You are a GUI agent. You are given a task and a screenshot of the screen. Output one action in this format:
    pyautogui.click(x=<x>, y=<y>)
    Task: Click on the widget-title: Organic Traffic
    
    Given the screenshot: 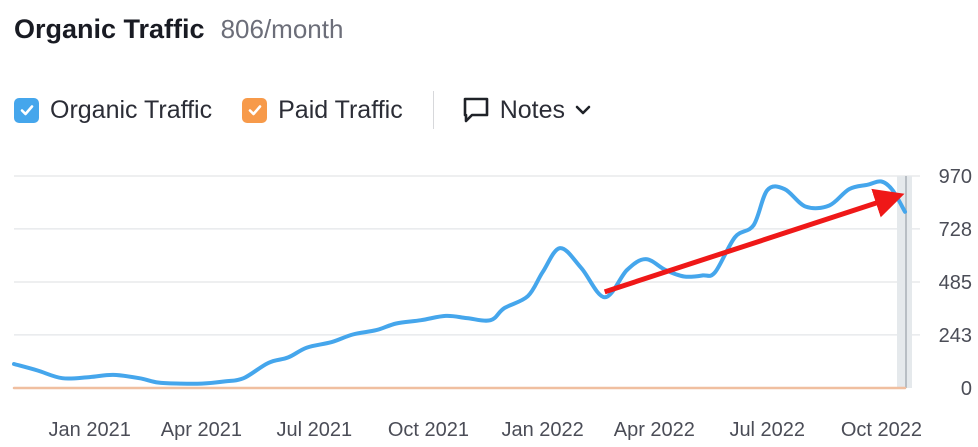 What is the action you would take?
    pyautogui.click(x=109, y=29)
    